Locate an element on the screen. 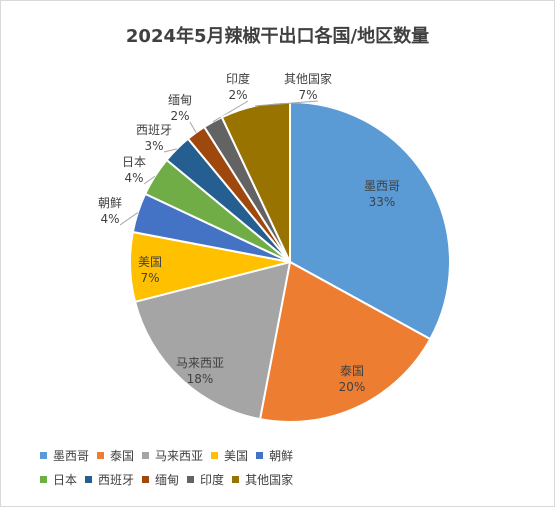  legend-label: 美国 is located at coordinates (236, 455).